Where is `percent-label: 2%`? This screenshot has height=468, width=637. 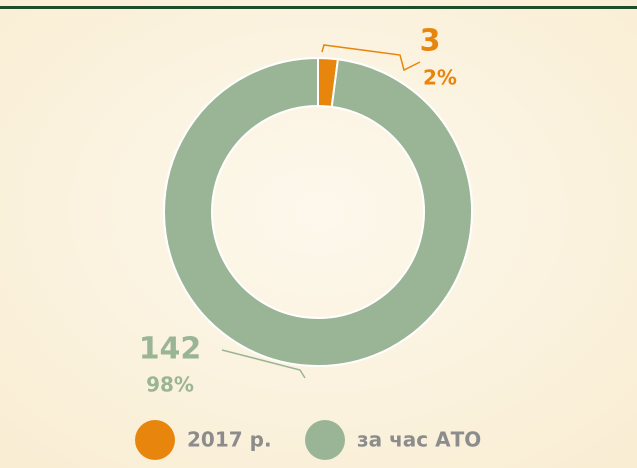 percent-label: 2% is located at coordinates (440, 78).